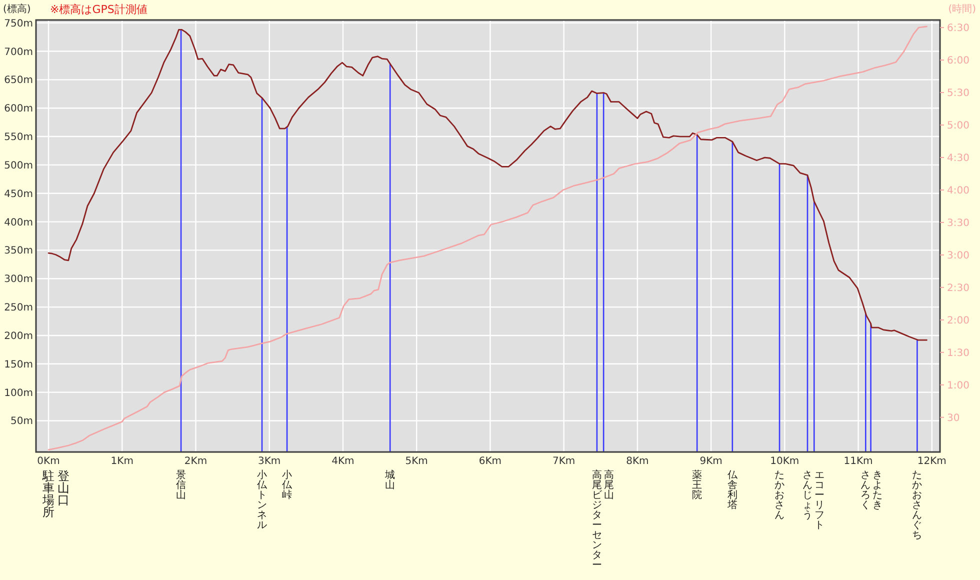  Describe the element at coordinates (416, 461) in the screenshot. I see `x-tick-label: 5Km` at that location.